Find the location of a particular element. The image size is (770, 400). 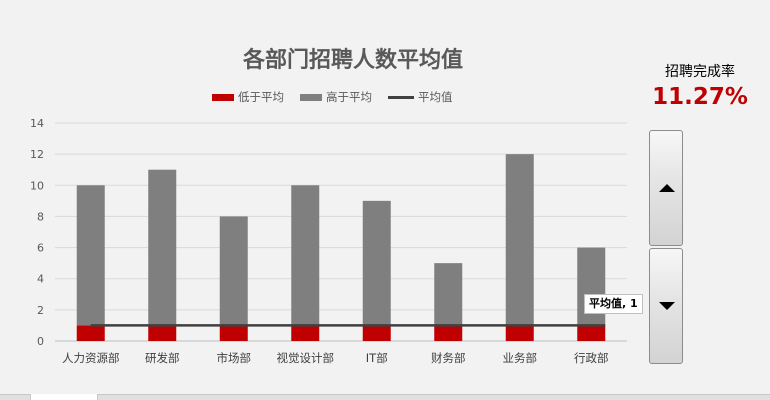

y-tick-label: 12 is located at coordinates (37, 154).